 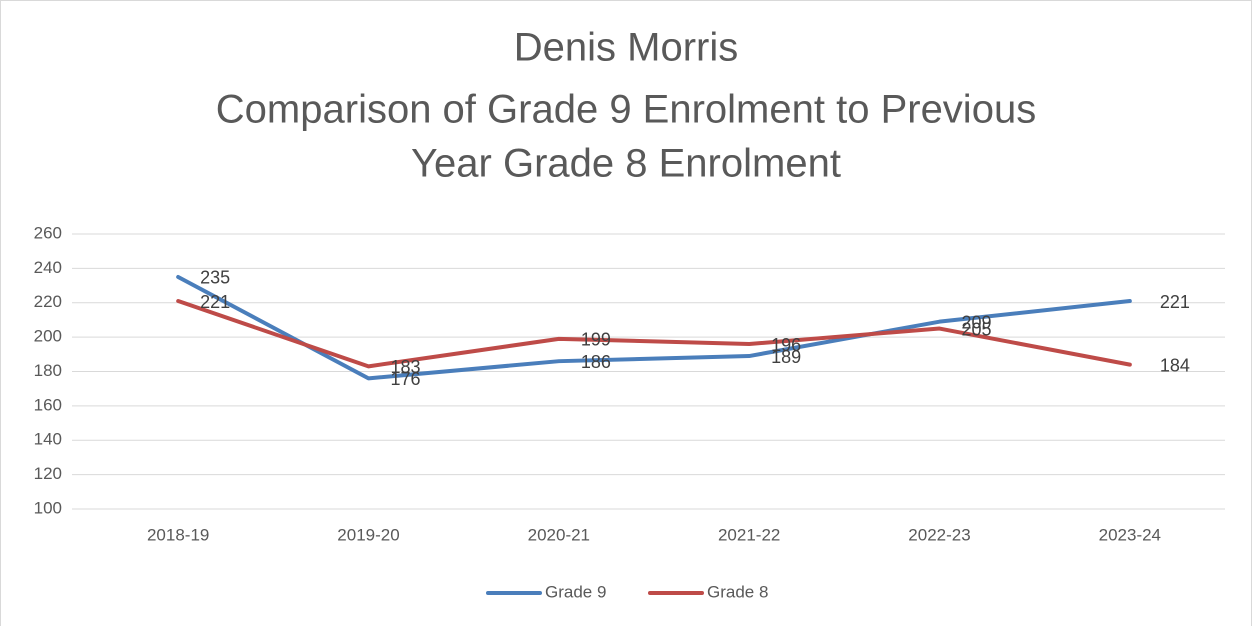 I want to click on y-tick-label: 220, so click(x=48, y=301).